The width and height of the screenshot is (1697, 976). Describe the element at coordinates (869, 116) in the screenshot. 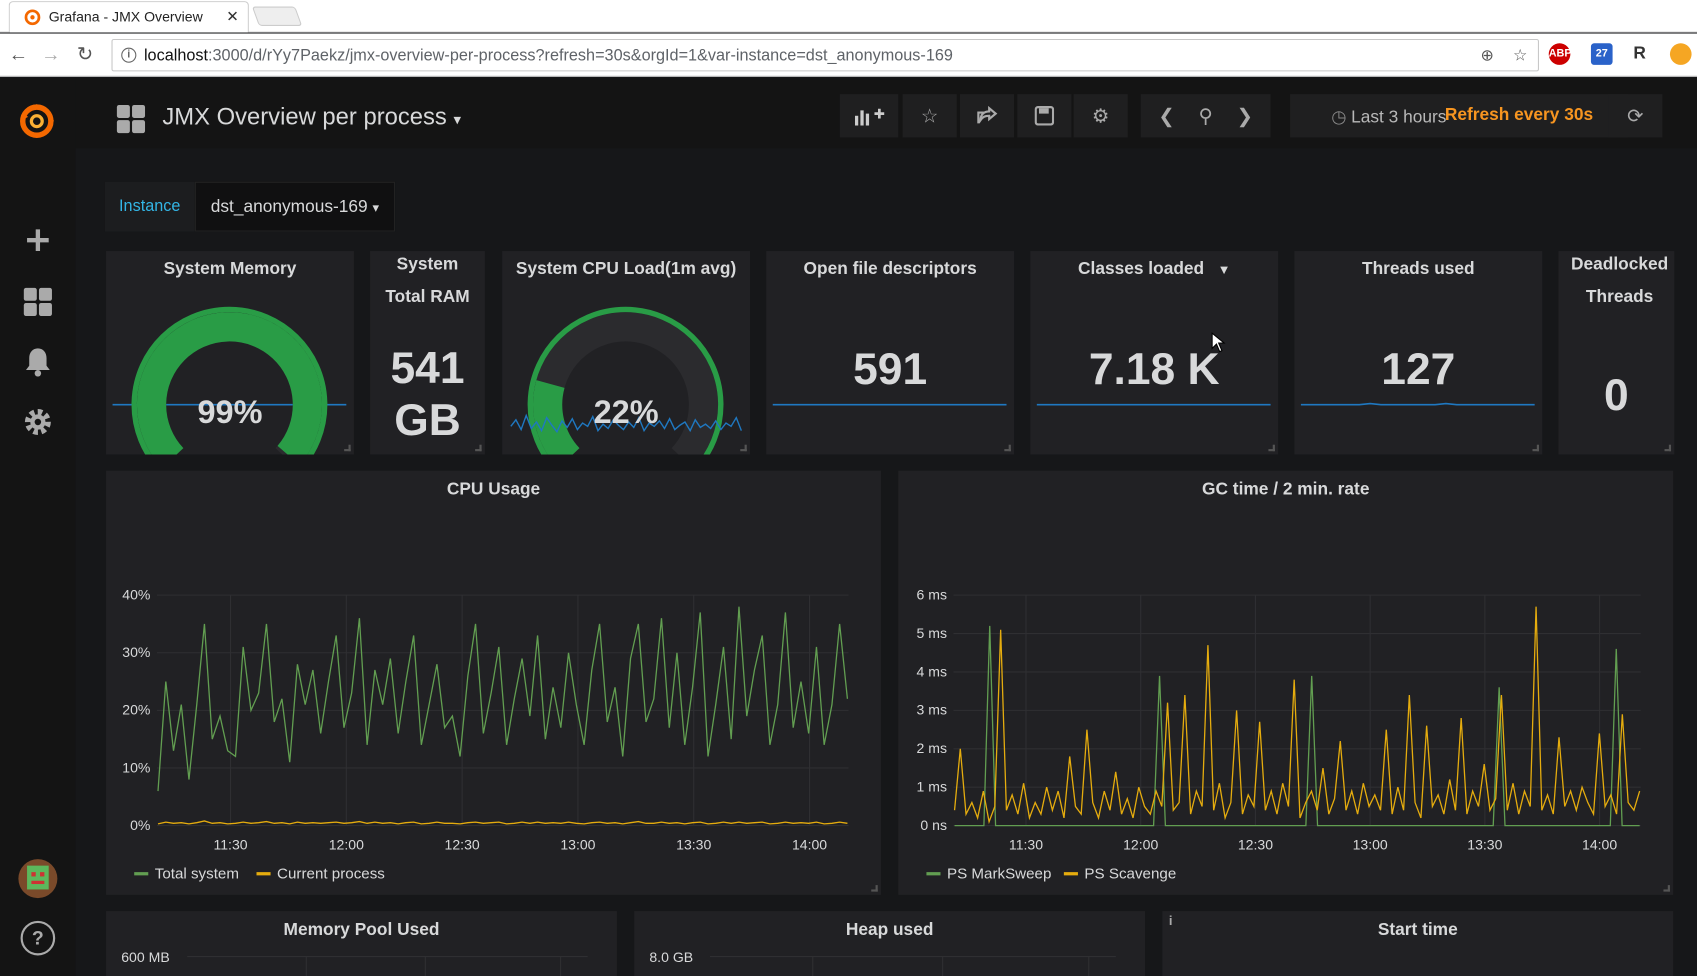

I see `add-panel-button` at that location.